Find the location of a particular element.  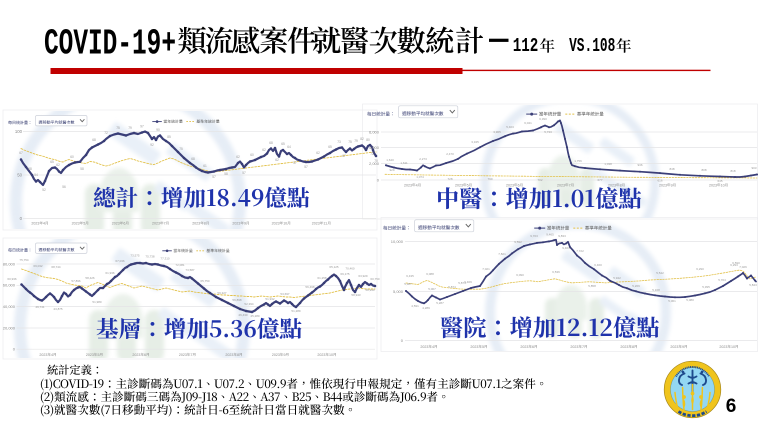

svg-text: 7,821 is located at coordinates (502, 254).